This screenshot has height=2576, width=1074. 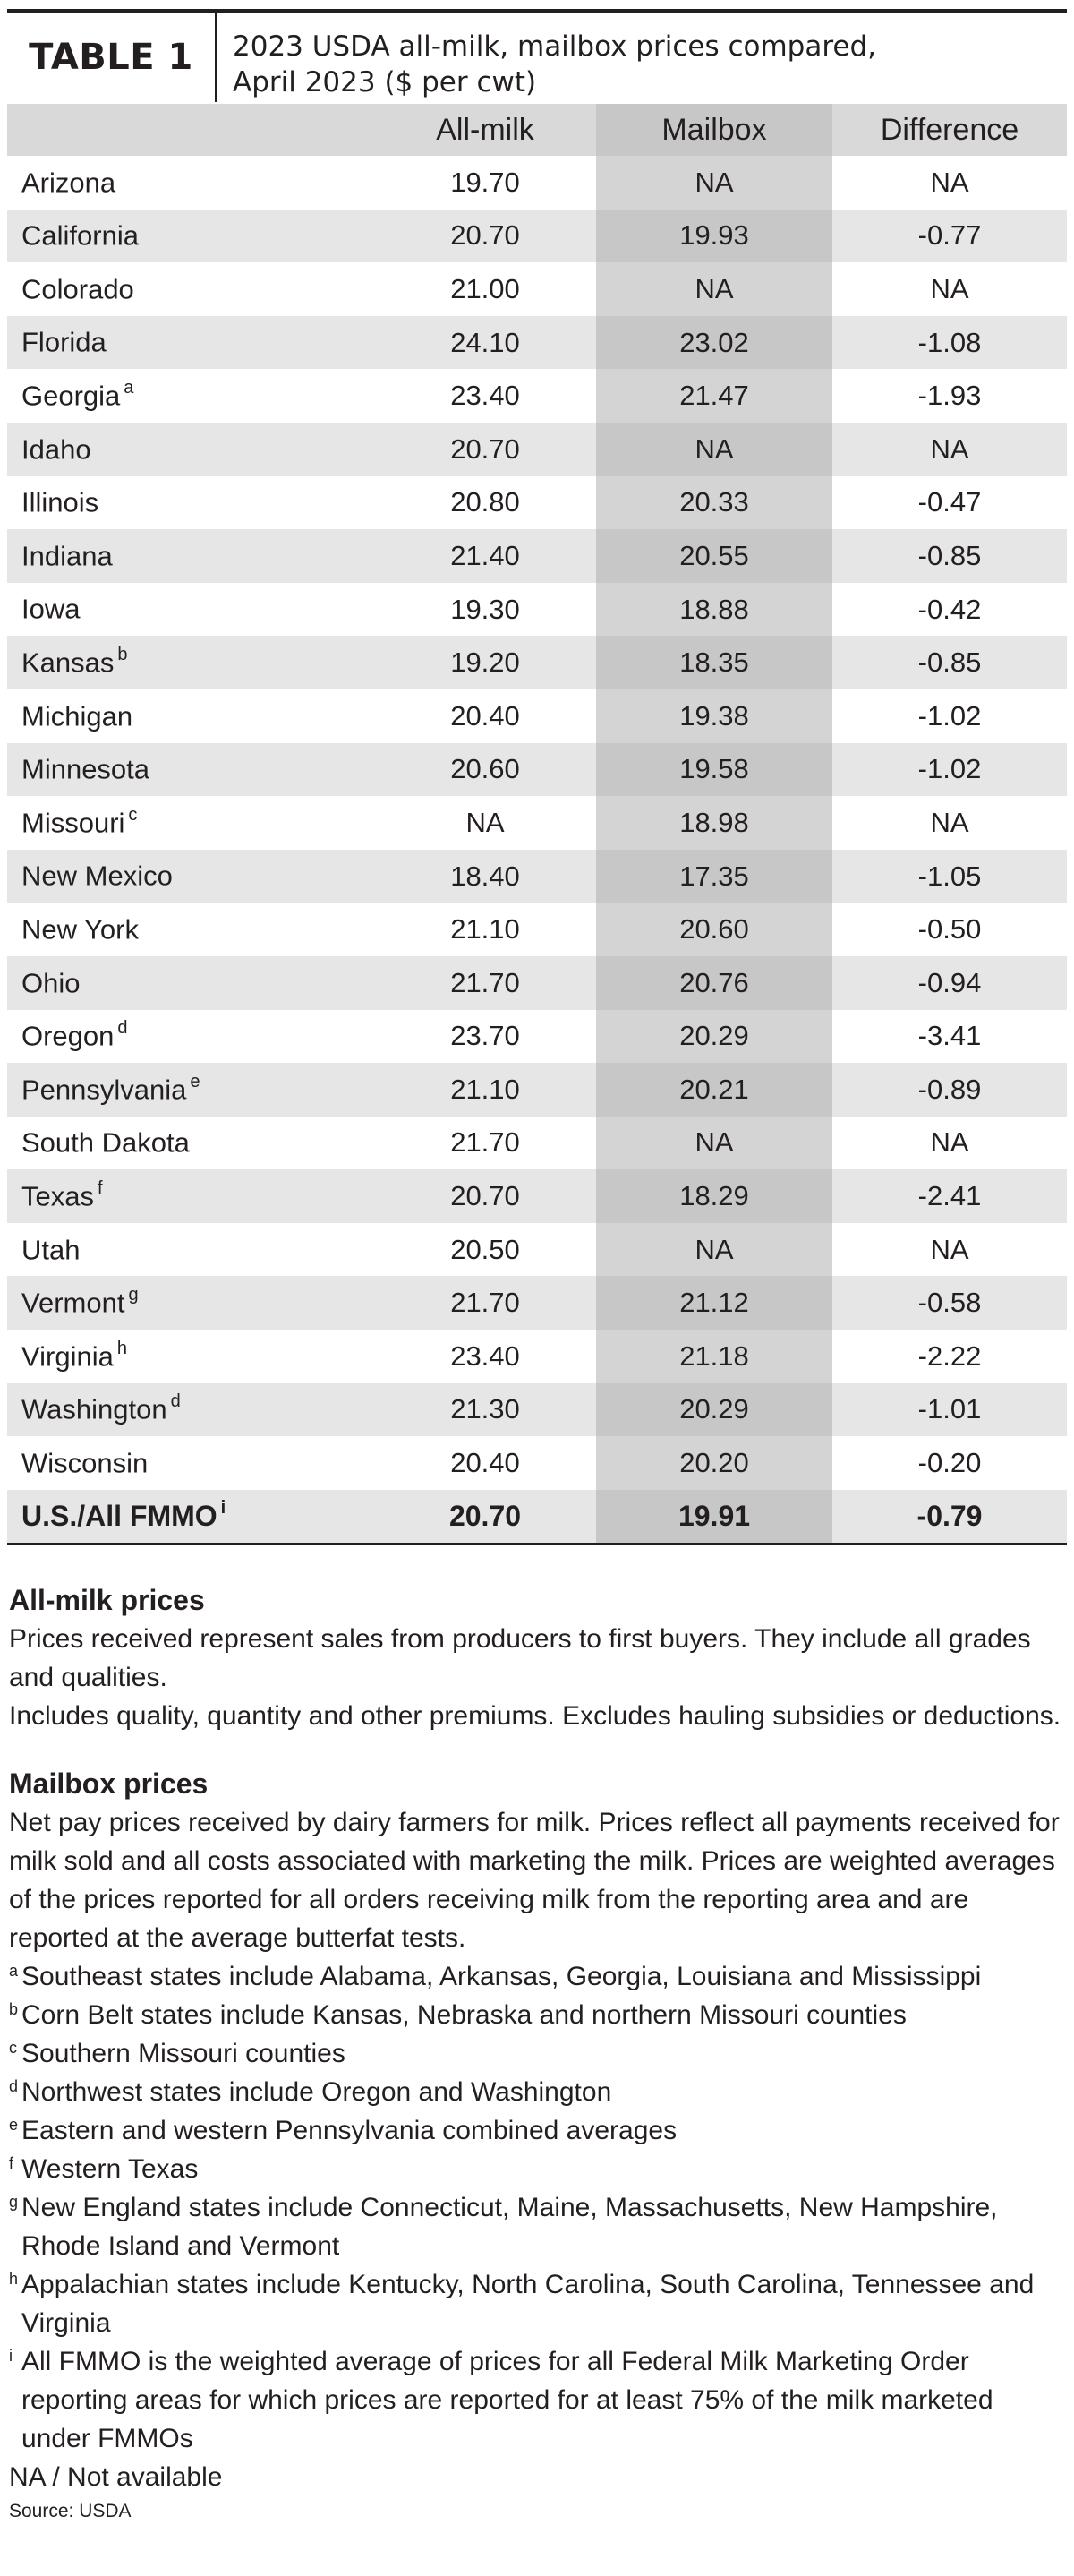 I want to click on state-cell: South Dakota, so click(x=190, y=1143).